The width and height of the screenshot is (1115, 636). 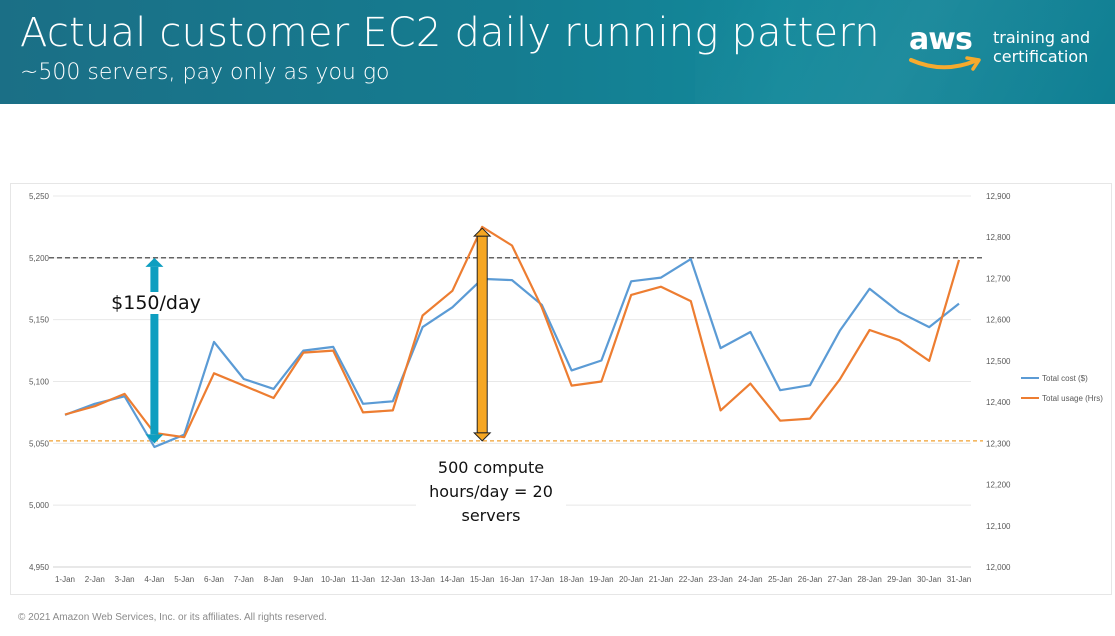 I want to click on cost-range-arrow-head-up, so click(x=154, y=262).